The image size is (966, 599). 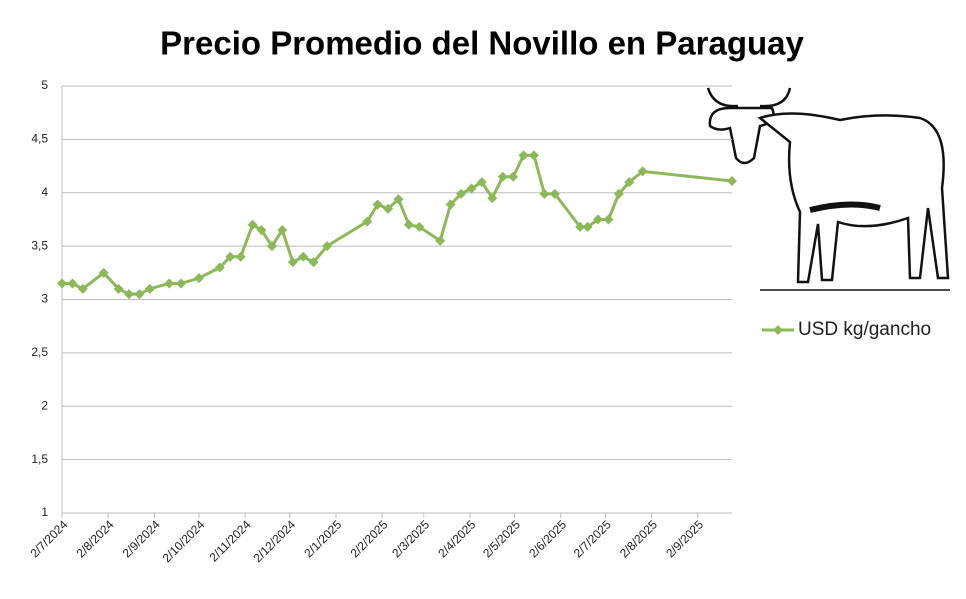 What do you see at coordinates (44, 85) in the screenshot?
I see `y-tick-label: 5` at bounding box center [44, 85].